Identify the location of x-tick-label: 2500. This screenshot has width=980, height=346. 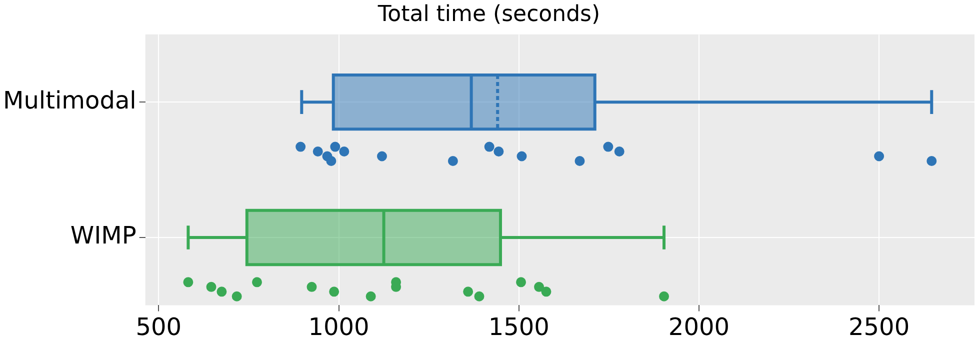
(879, 326).